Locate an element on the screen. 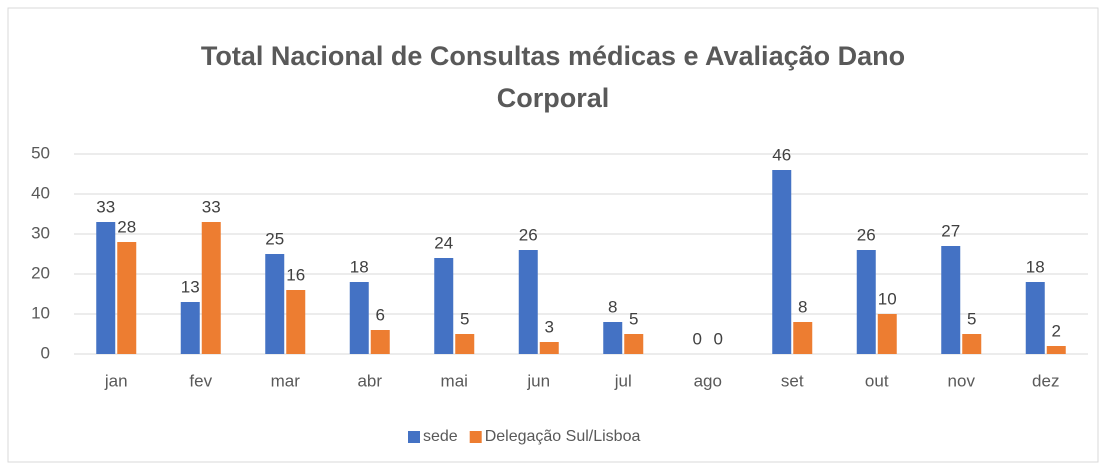  data-label: 6 is located at coordinates (380, 314).